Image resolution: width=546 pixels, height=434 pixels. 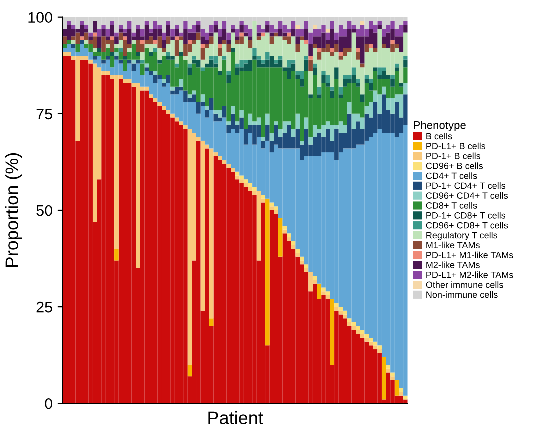 I want to click on legend-label: PD-L1+ M2-like TAMs, so click(x=470, y=275).